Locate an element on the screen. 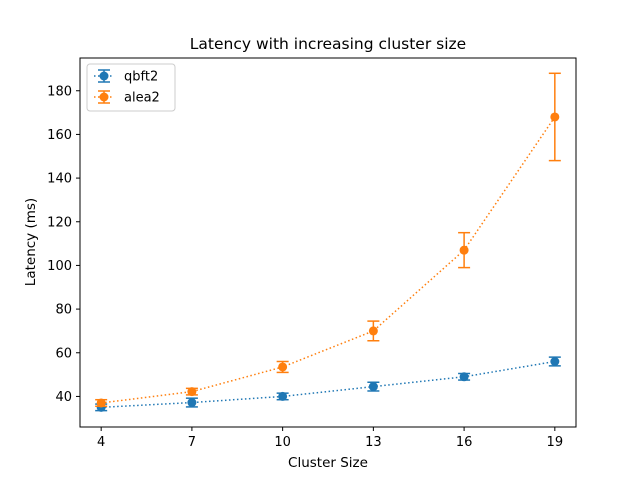 The height and width of the screenshot is (480, 640). x-tick-label: 16 is located at coordinates (464, 442).